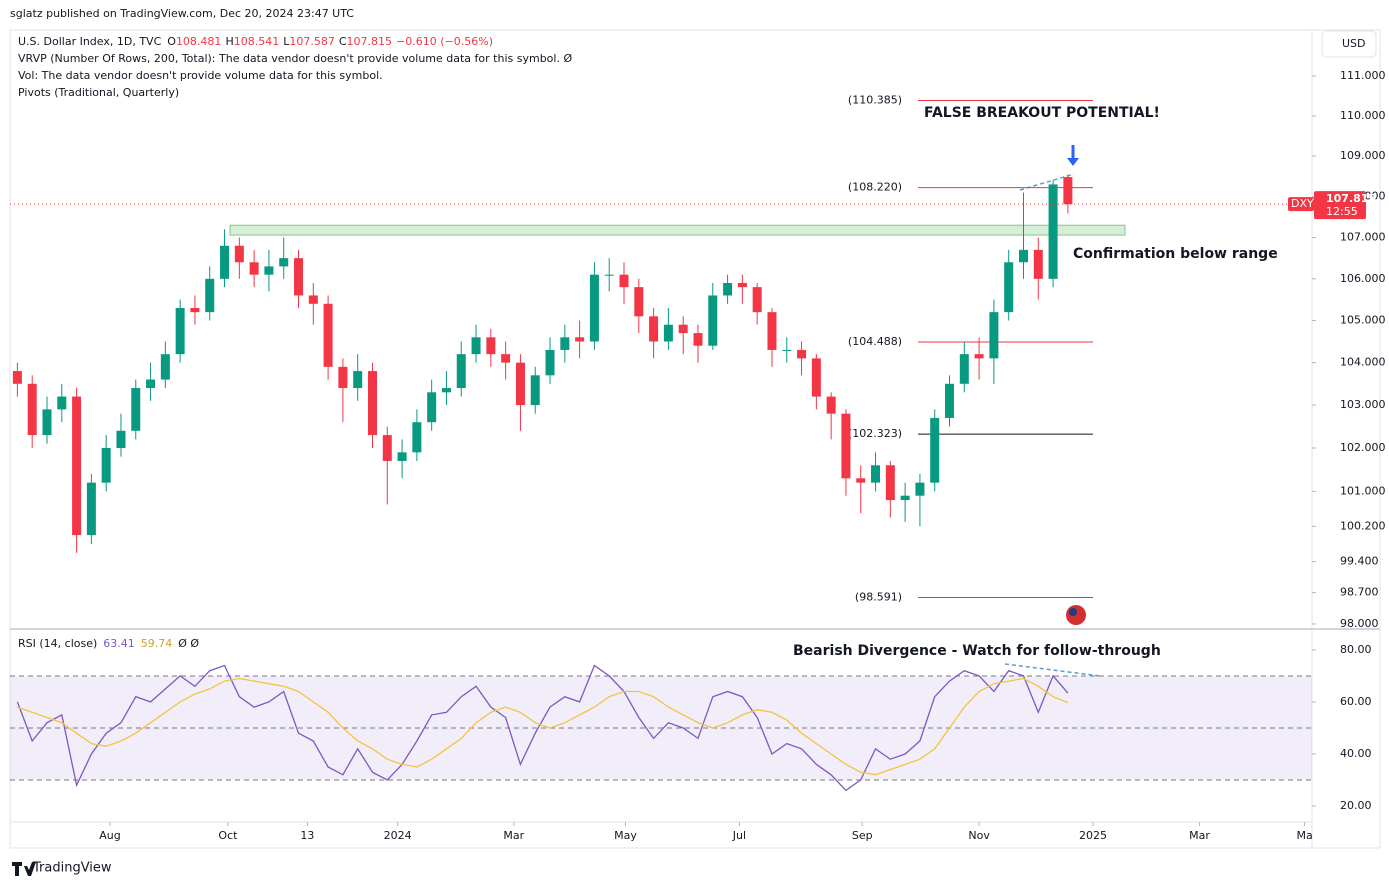 The image size is (1389, 885). Describe the element at coordinates (875, 187) in the screenshot. I see `pivot-label: (108.220)` at that location.